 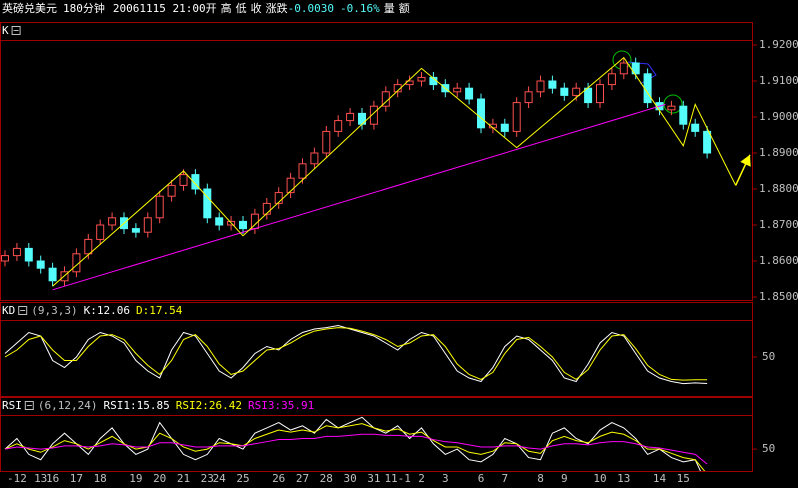 I want to click on legend-name: RSI2:, so click(x=192, y=405).